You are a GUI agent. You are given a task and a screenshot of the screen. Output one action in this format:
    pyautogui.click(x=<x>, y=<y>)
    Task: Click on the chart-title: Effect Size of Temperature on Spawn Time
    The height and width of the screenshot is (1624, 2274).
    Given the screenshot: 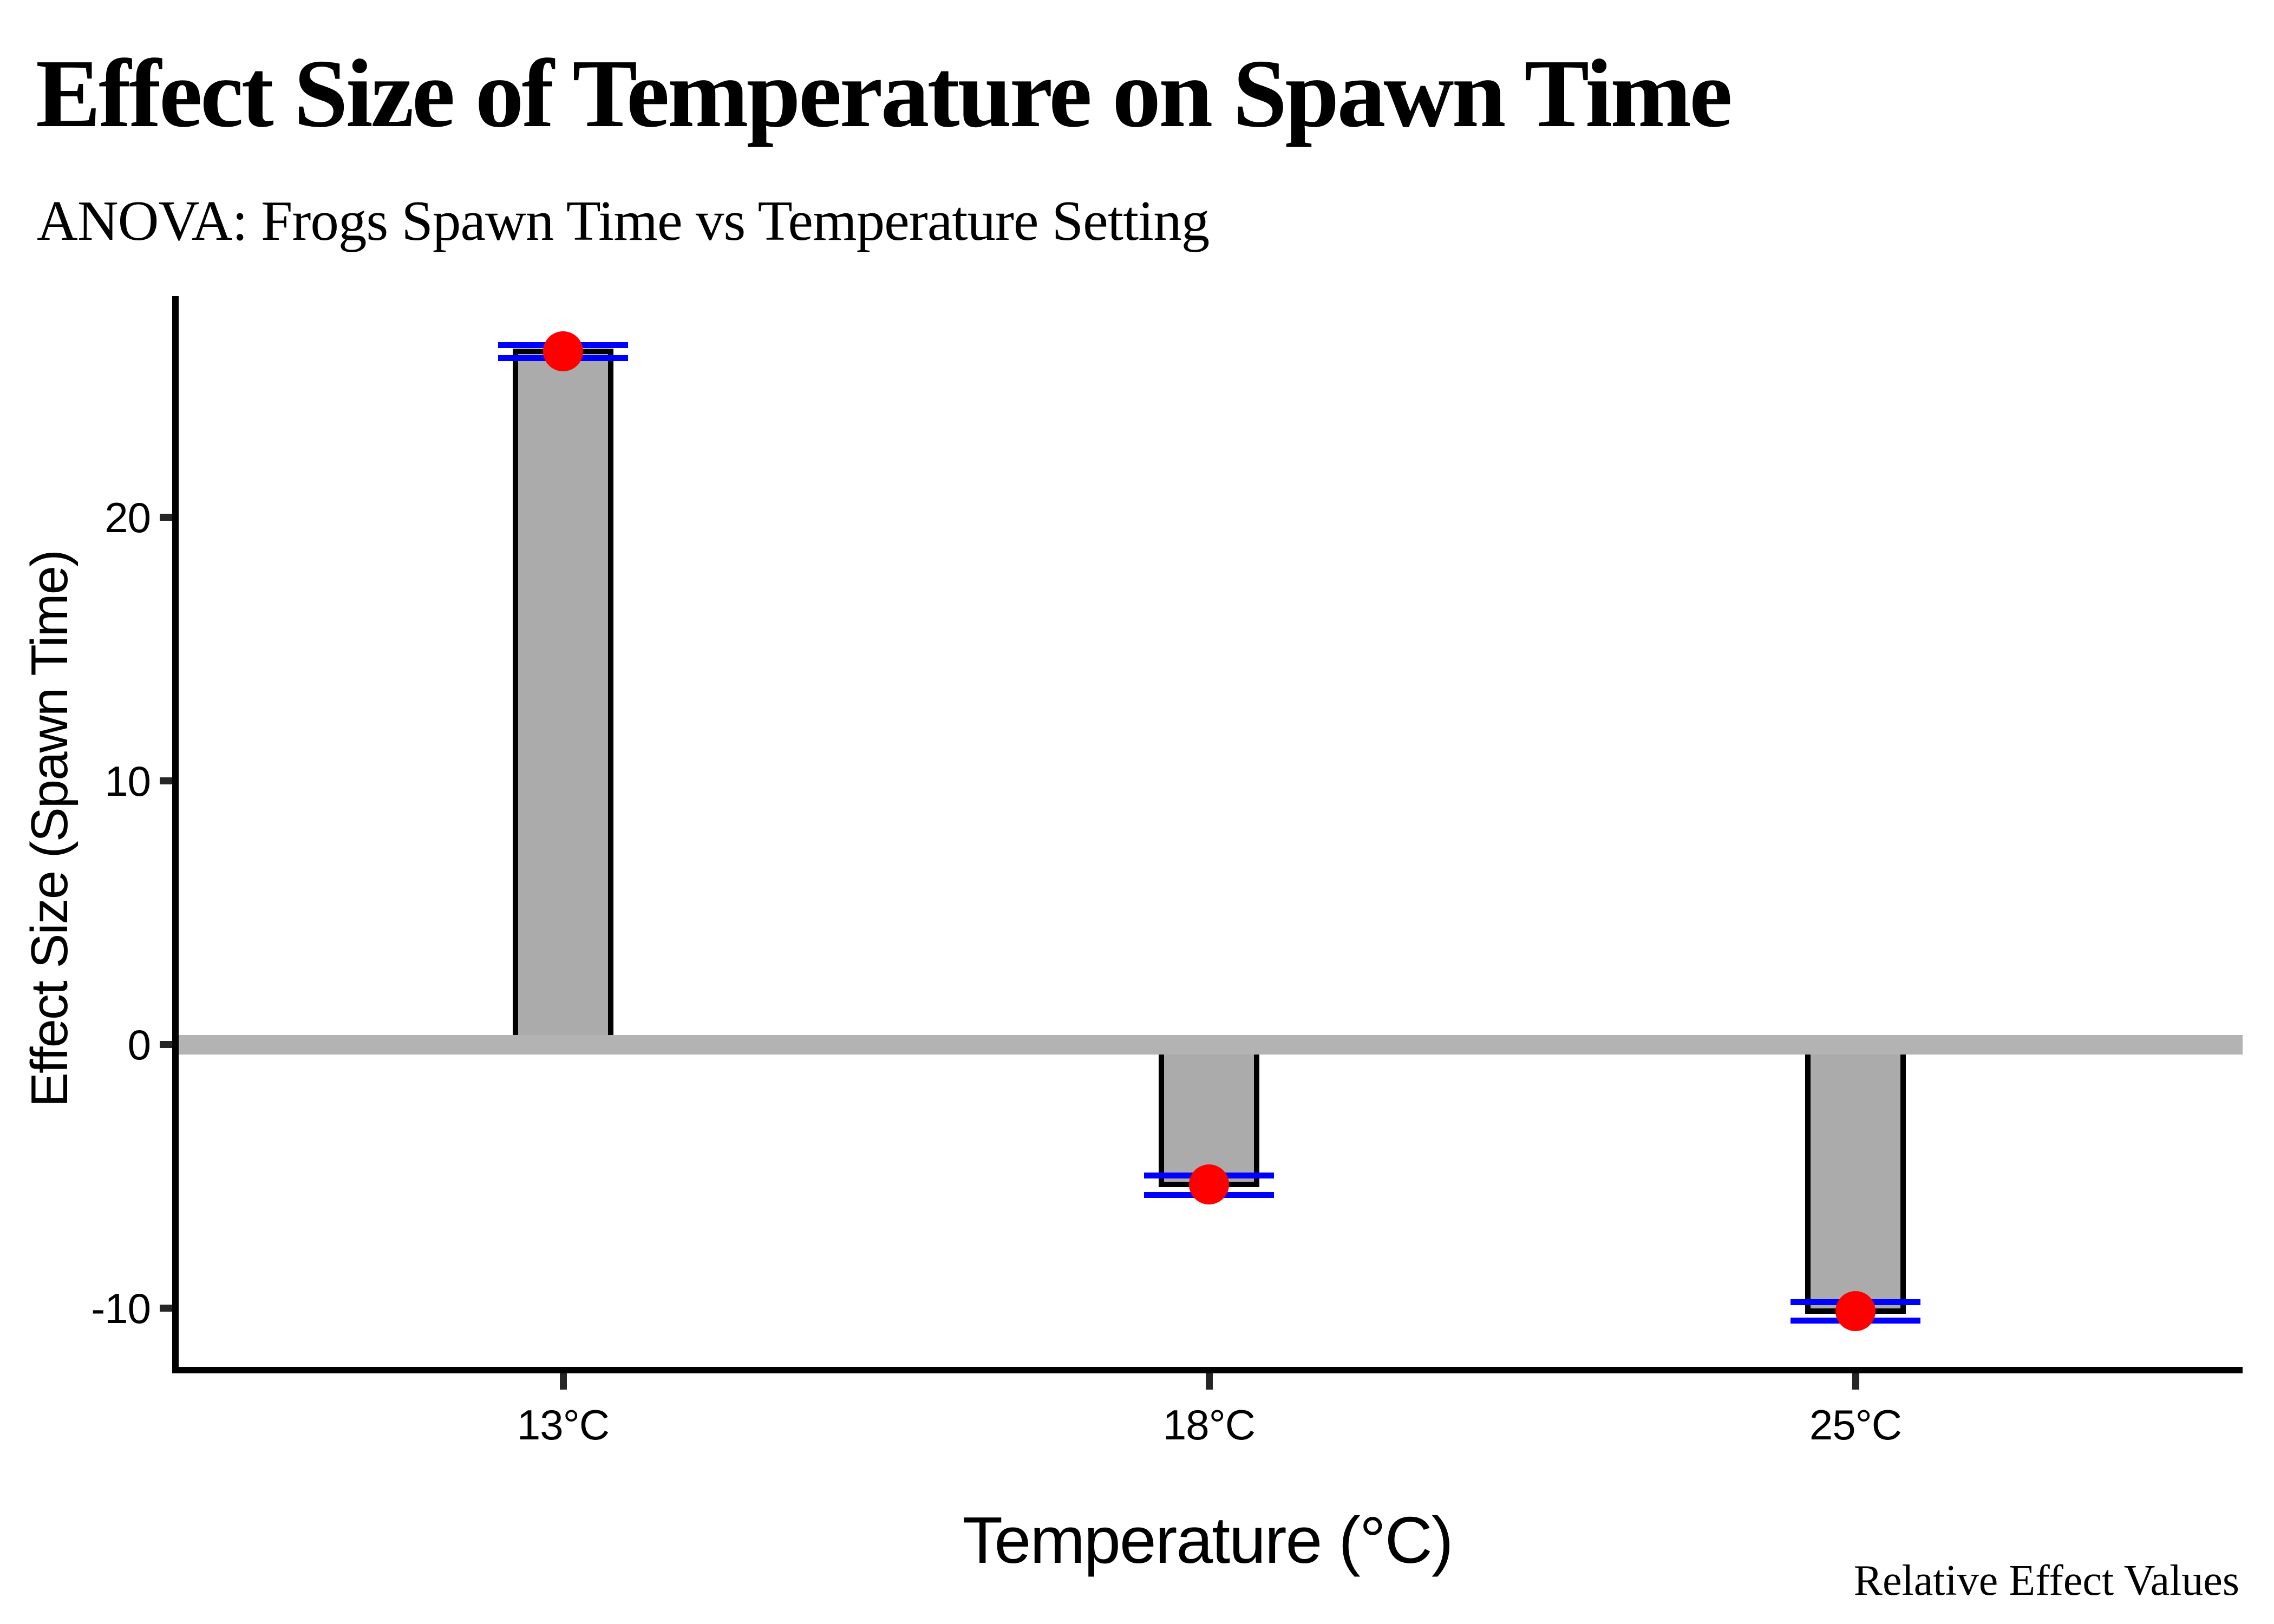 What is the action you would take?
    pyautogui.click(x=885, y=93)
    